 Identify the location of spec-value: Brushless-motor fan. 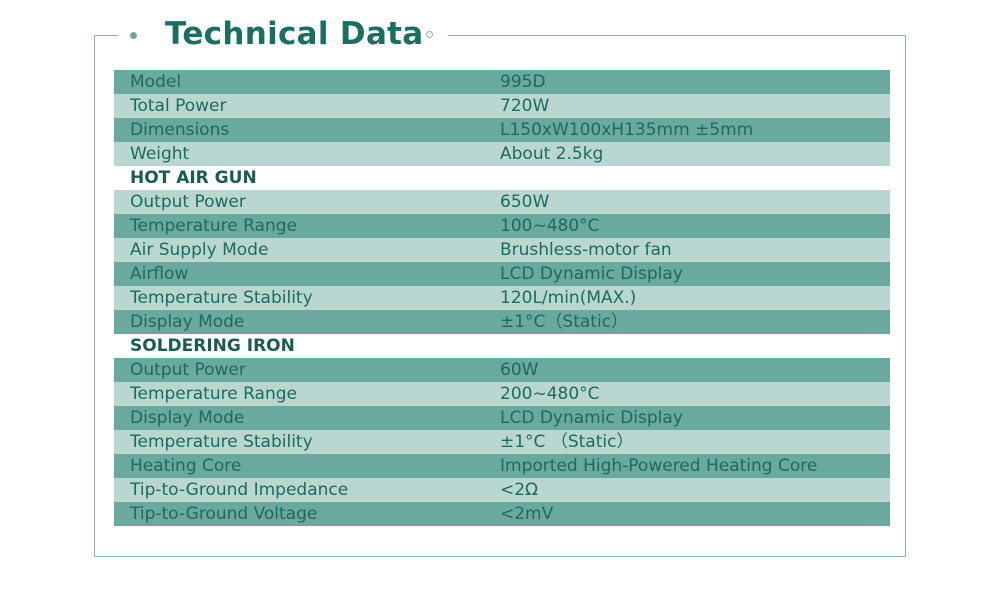
(586, 250).